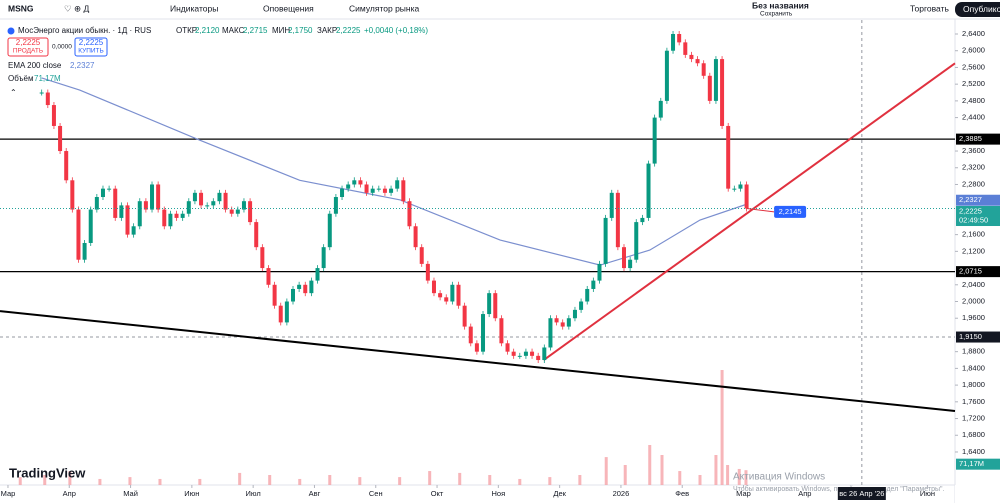 This screenshot has height=503, width=1000. Describe the element at coordinates (255, 30) in the screenshot. I see `high-value: 2,2715` at that location.